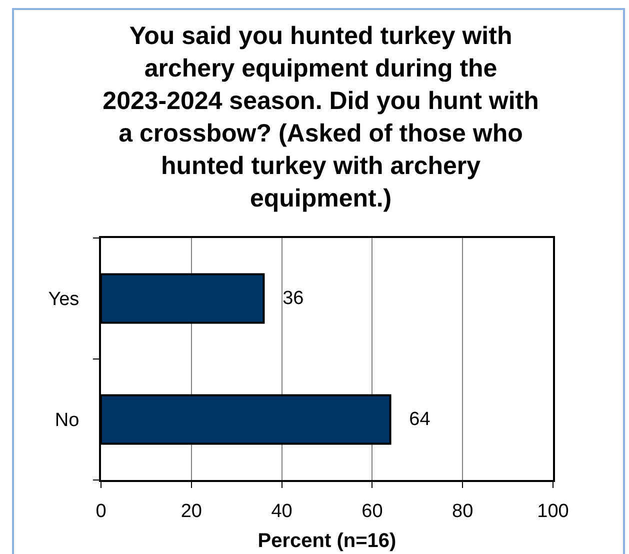  I want to click on x-tick-label: 20, so click(191, 511).